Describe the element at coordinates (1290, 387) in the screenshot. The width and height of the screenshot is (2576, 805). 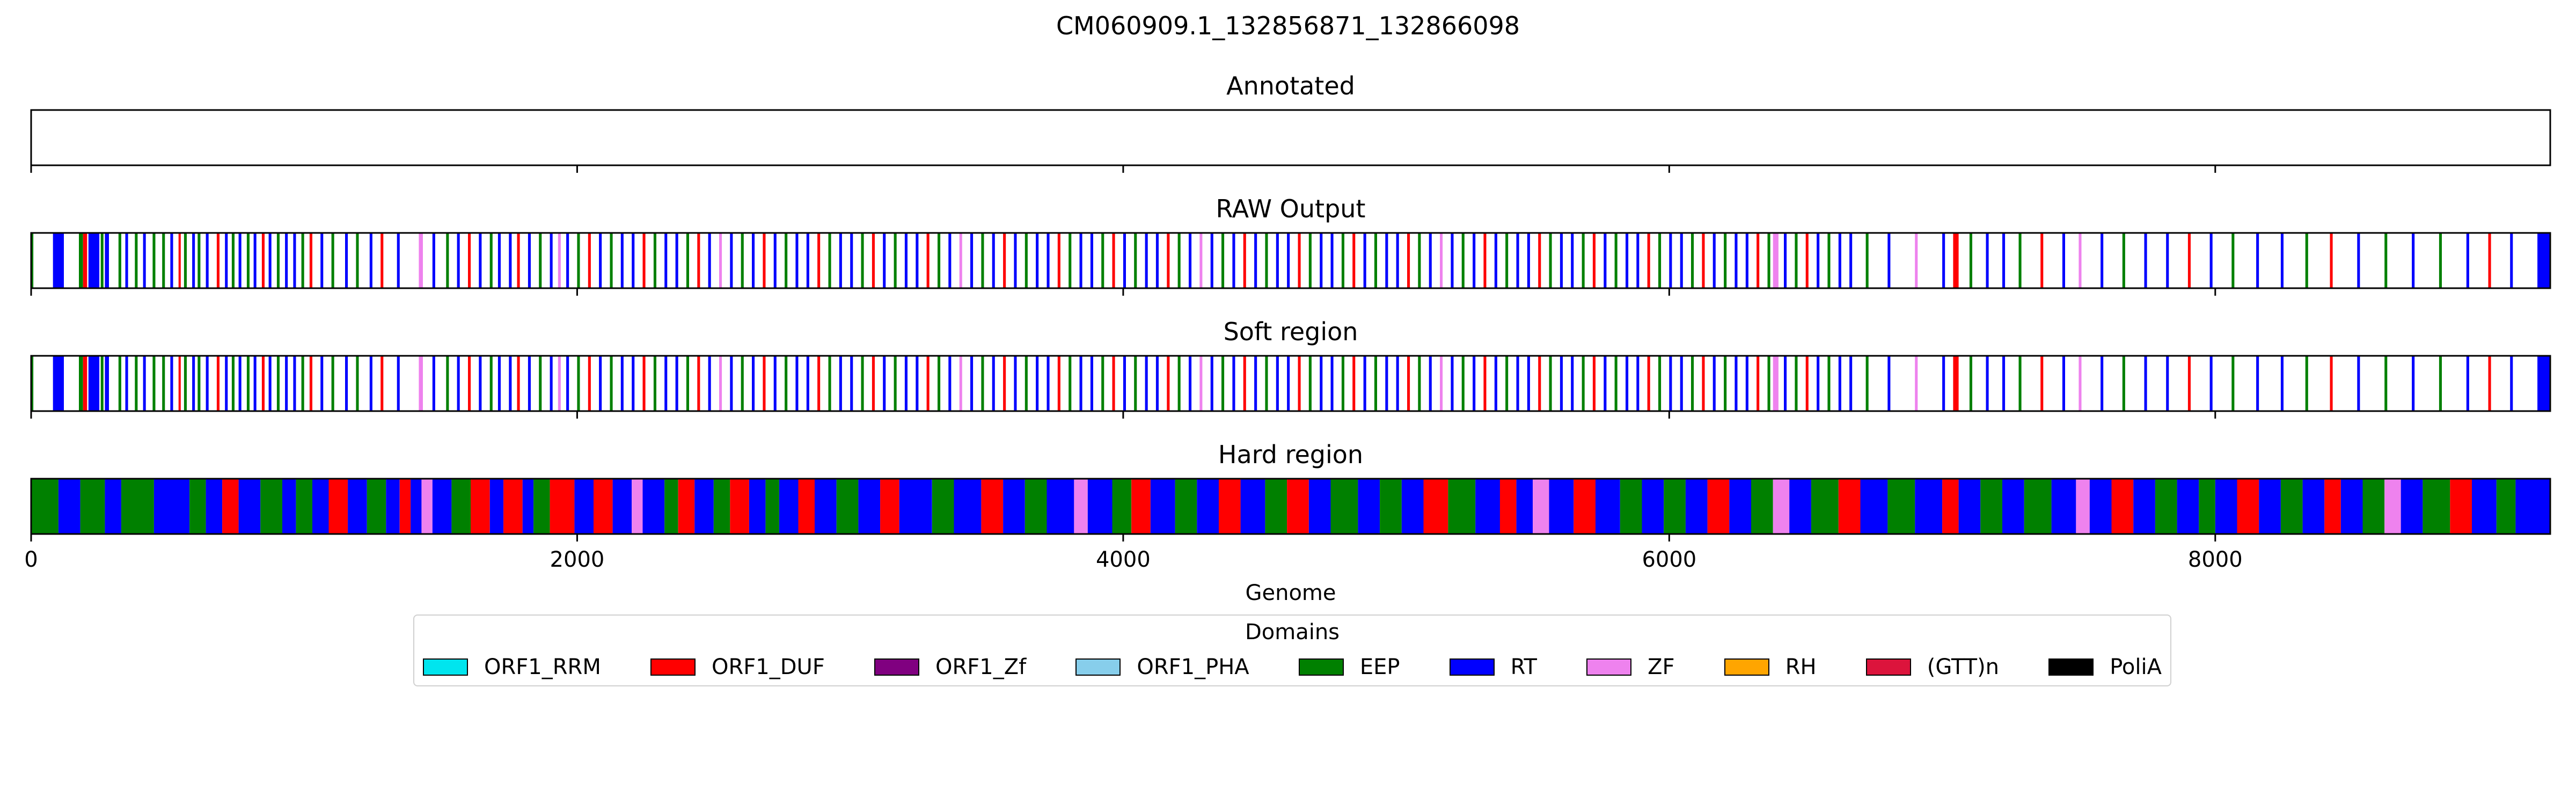
I see `track-soft-region` at that location.